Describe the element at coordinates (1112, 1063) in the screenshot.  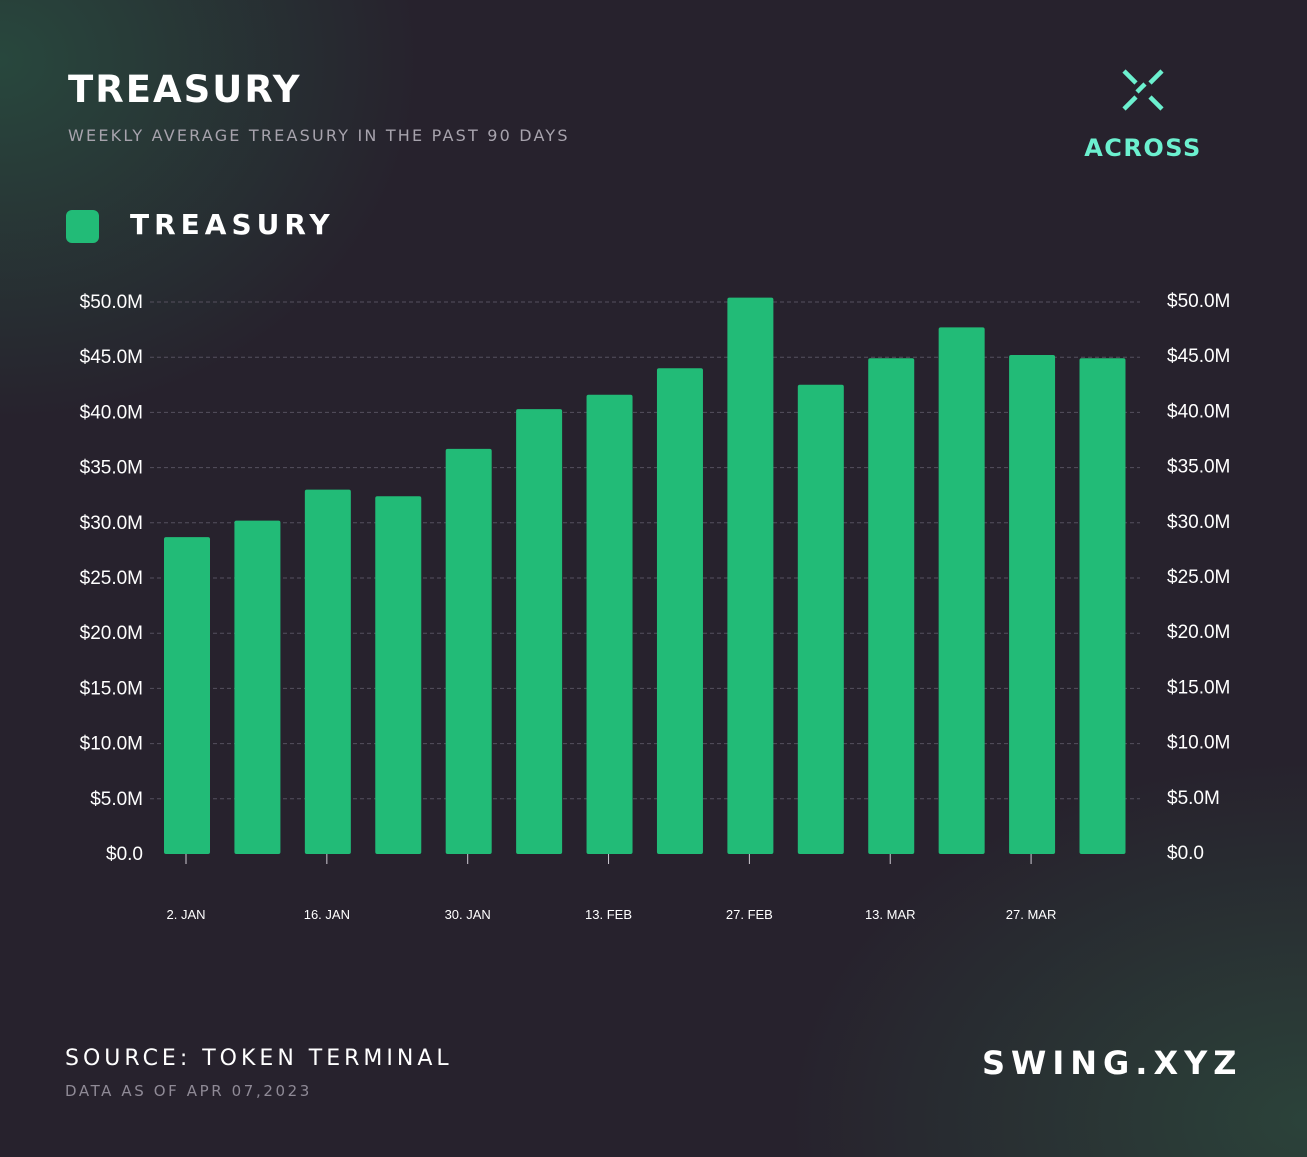
I see `site-watermark: SWING.XYZ` at that location.